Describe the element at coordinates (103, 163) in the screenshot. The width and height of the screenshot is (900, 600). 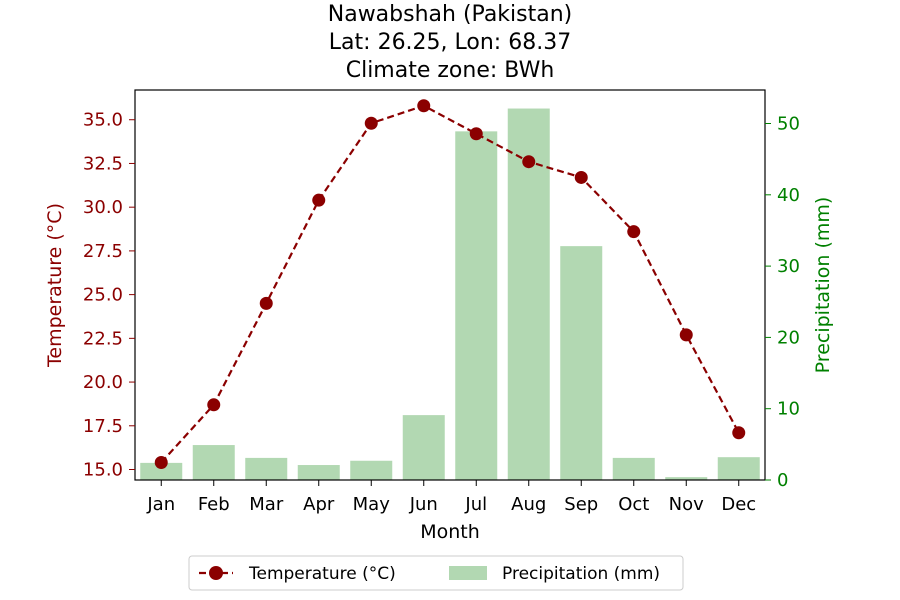
I see `left-tick-label: 32.5` at that location.